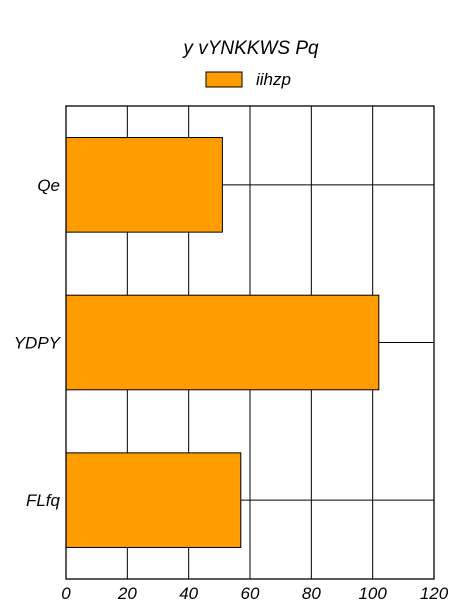  Describe the element at coordinates (144, 185) in the screenshot. I see `bar-qe` at that location.